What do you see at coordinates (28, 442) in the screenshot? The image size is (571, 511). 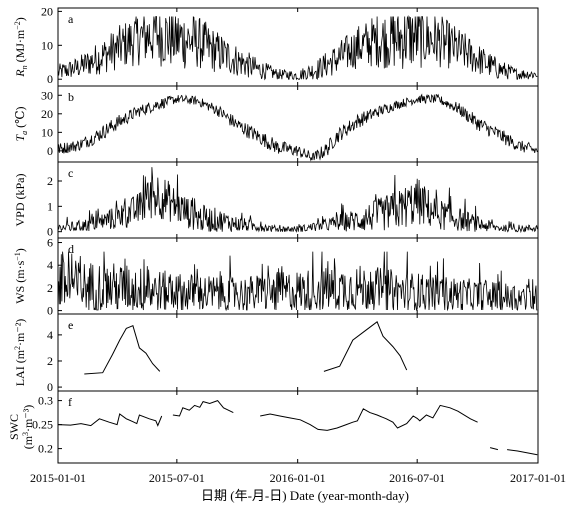 I see `y-axis-label-part: (m` at bounding box center [28, 442].